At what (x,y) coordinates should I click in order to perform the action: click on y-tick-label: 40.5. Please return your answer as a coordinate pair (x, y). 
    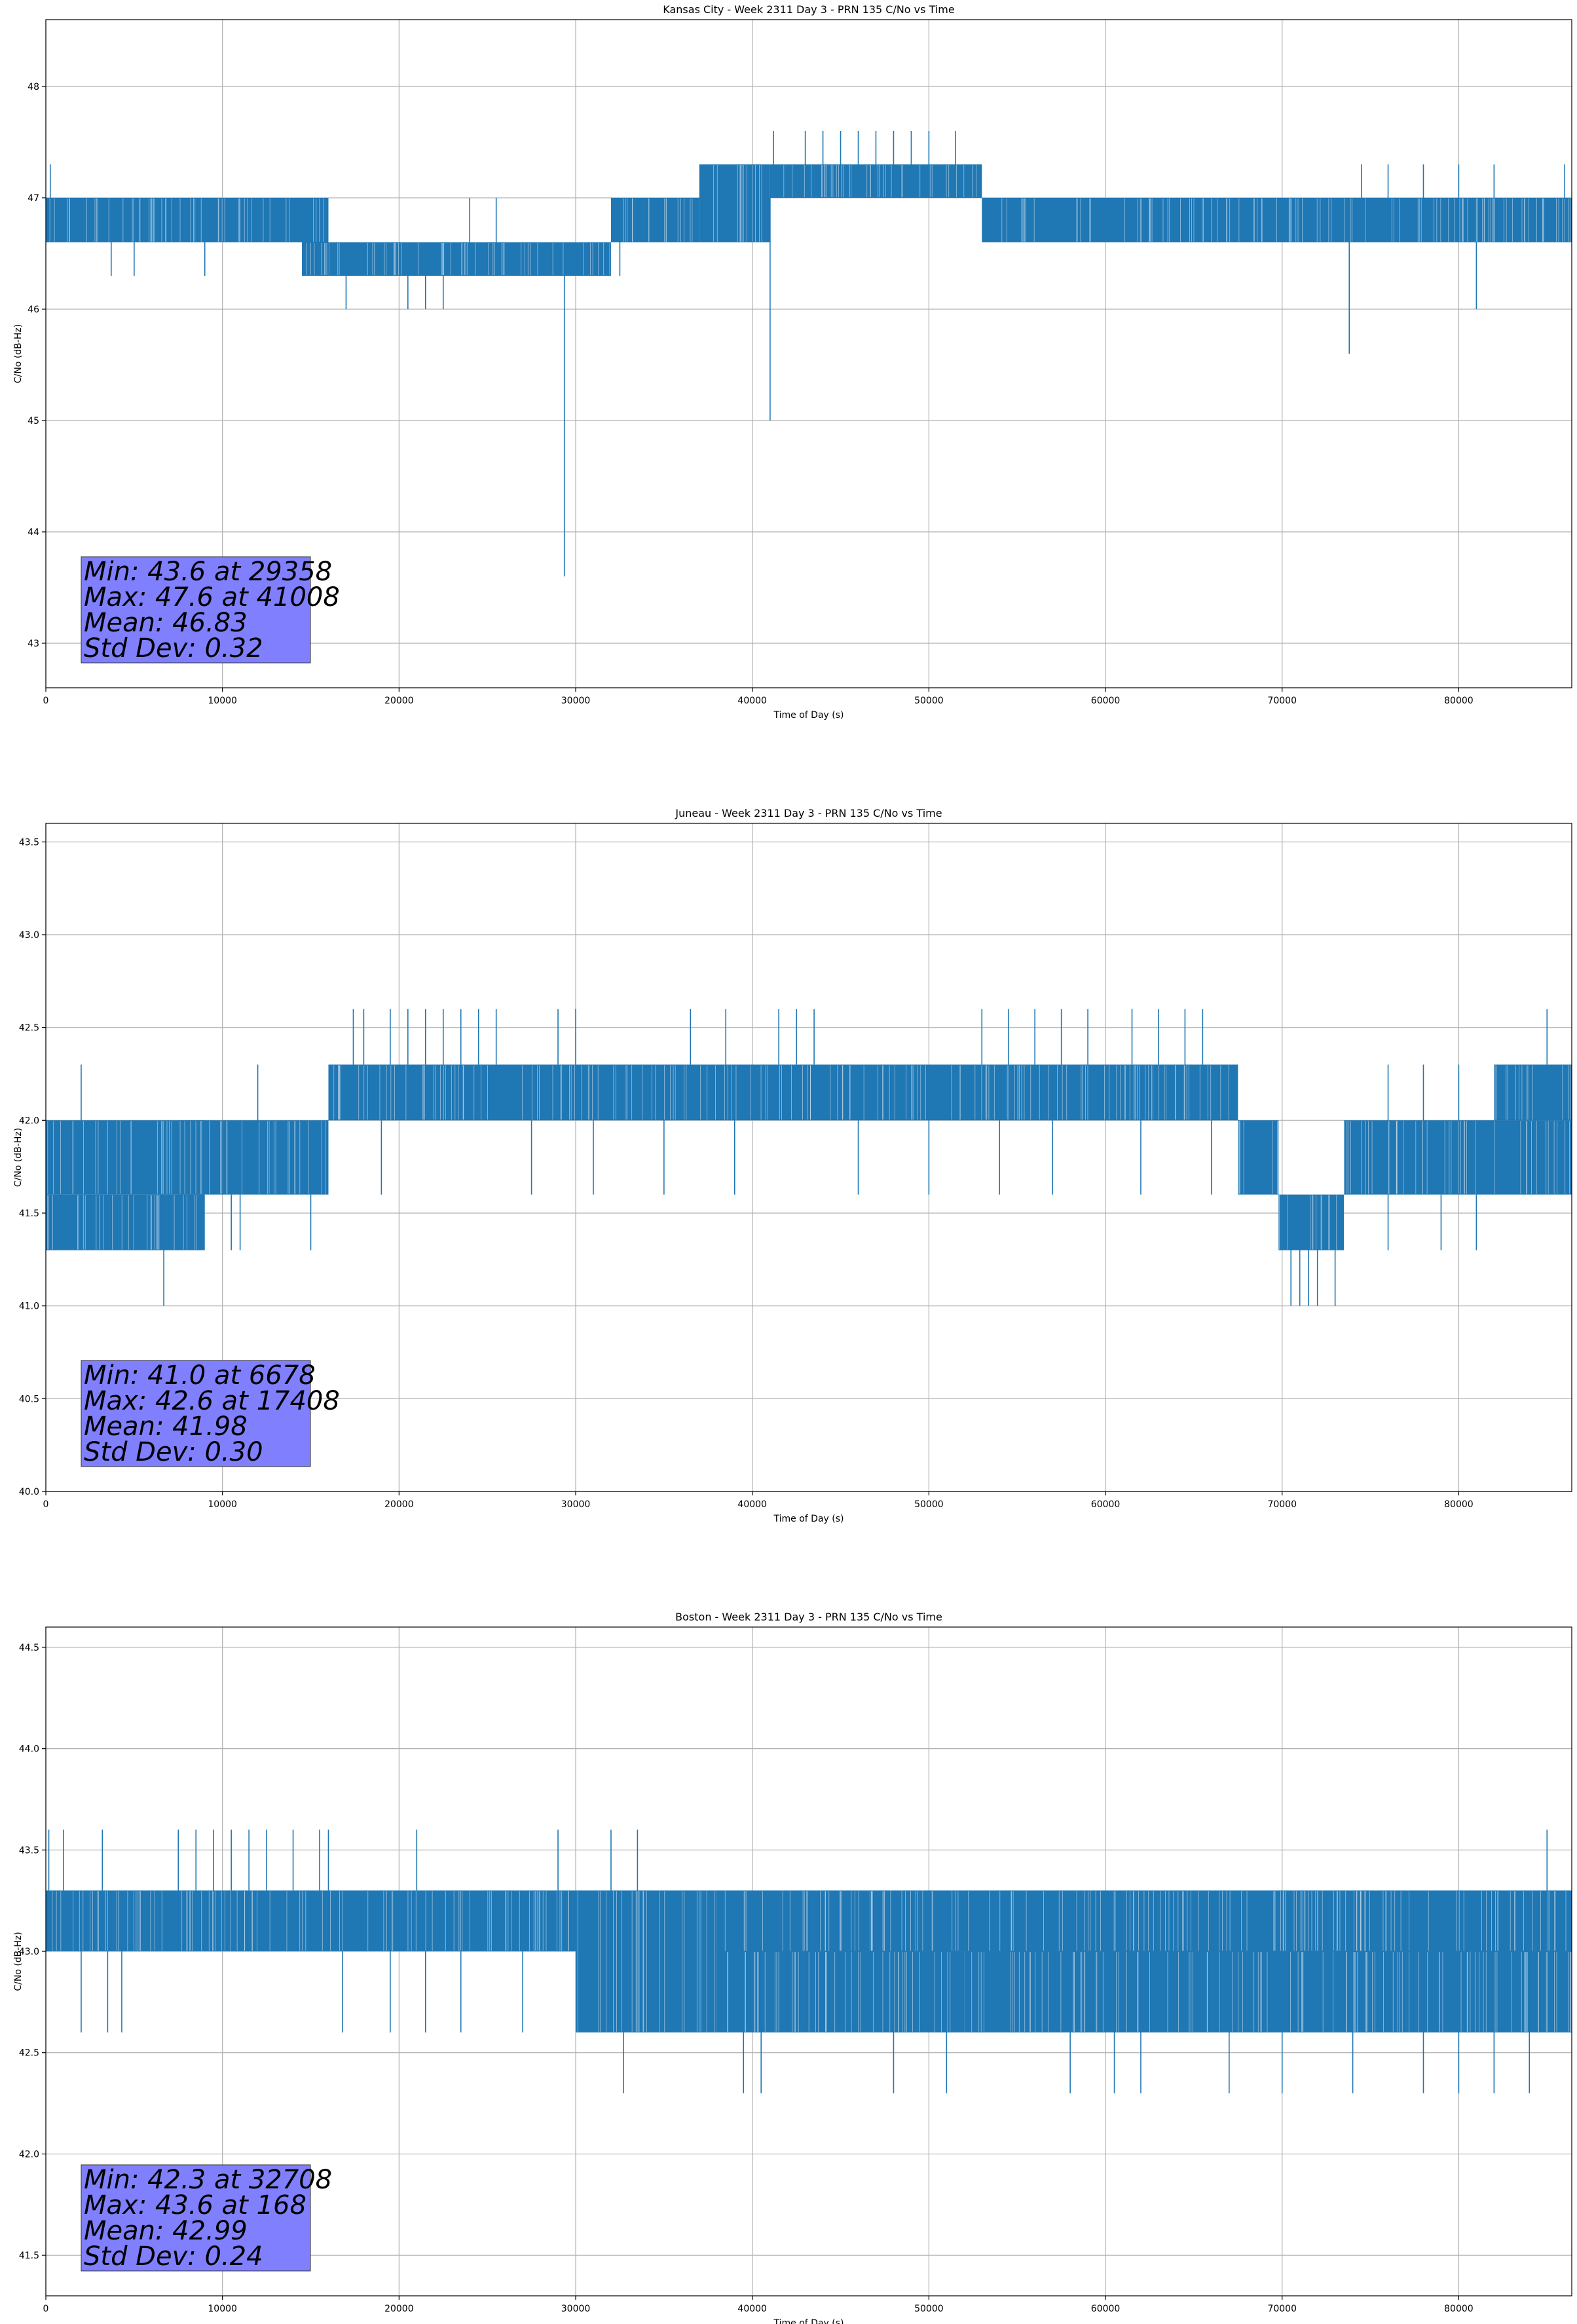
    Looking at the image, I should click on (29, 1399).